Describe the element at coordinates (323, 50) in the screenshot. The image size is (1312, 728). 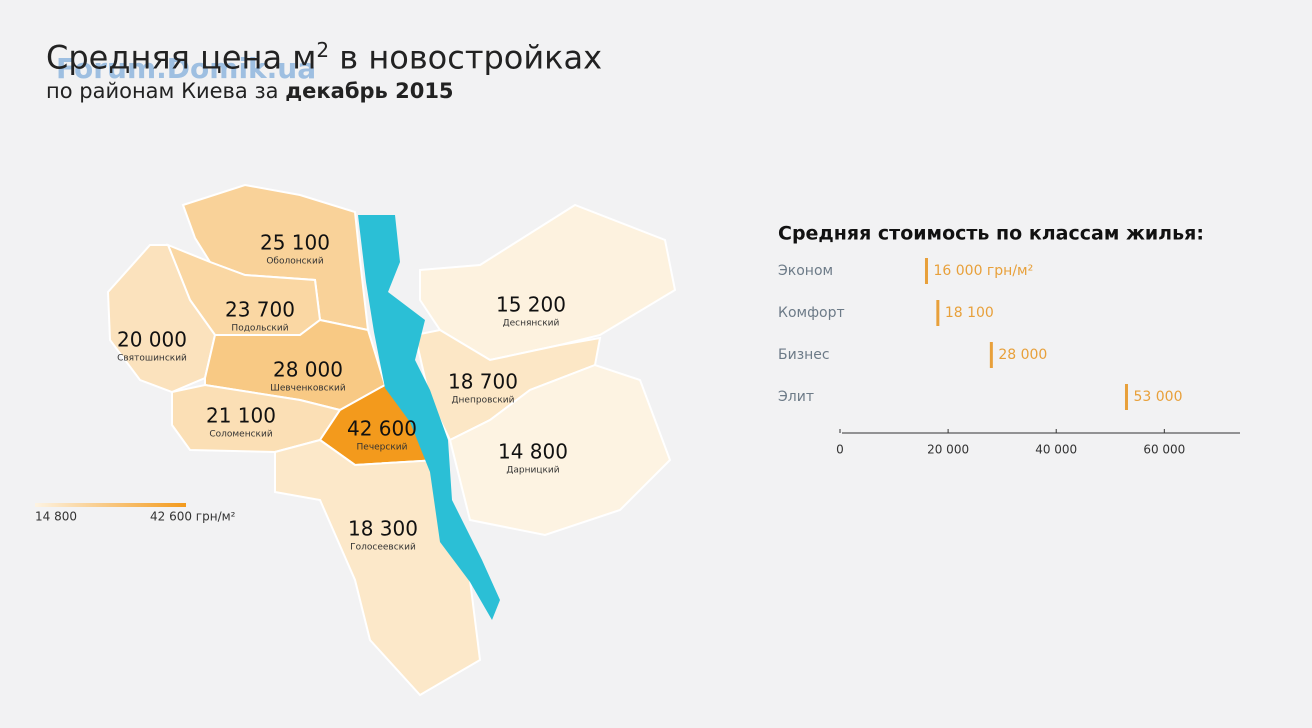
I see `title-sup: 2` at that location.